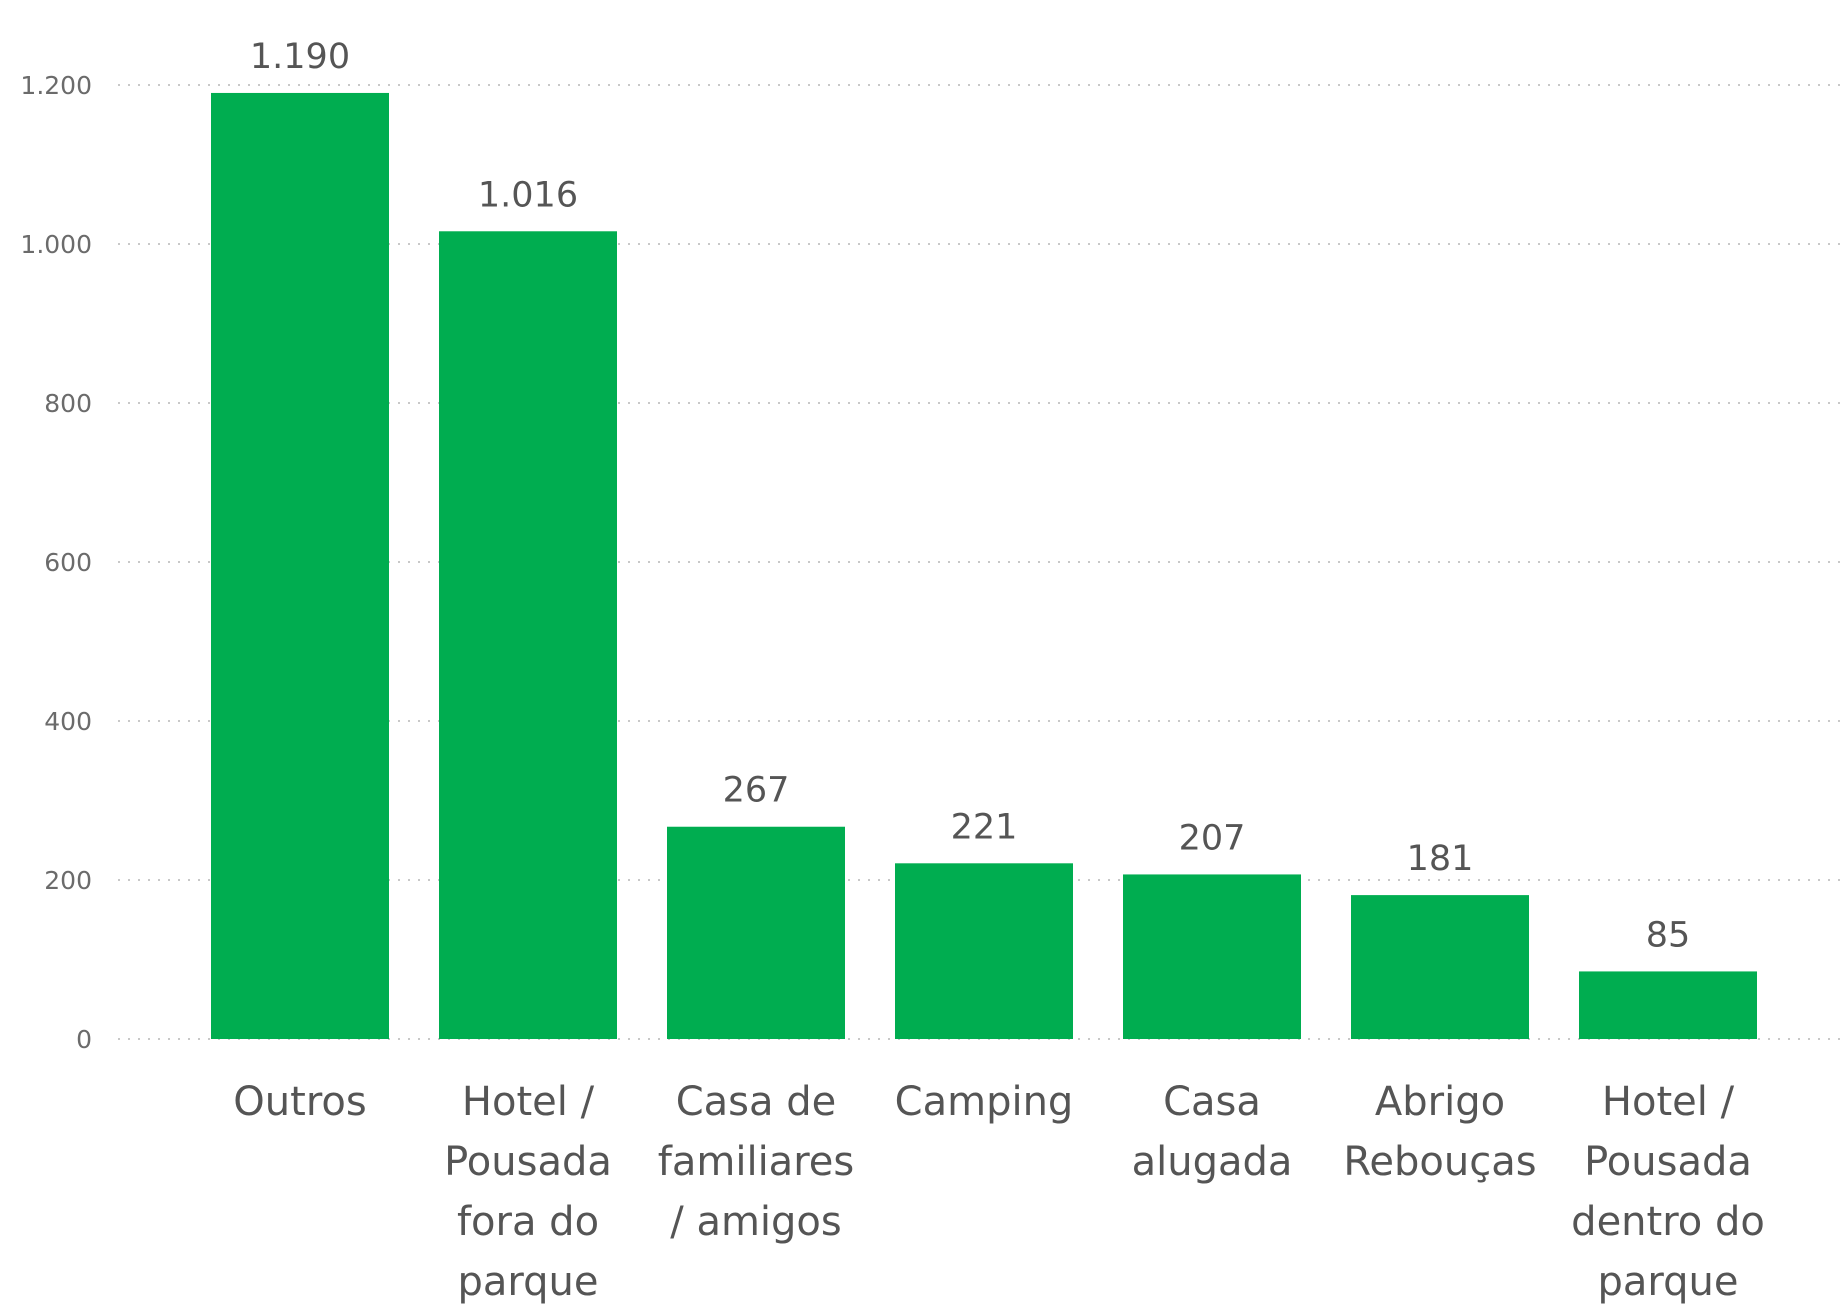 The height and width of the screenshot is (1310, 1848). I want to click on x-tick-label: Hotel / Pousada dentro do parque, so click(1668, 1192).